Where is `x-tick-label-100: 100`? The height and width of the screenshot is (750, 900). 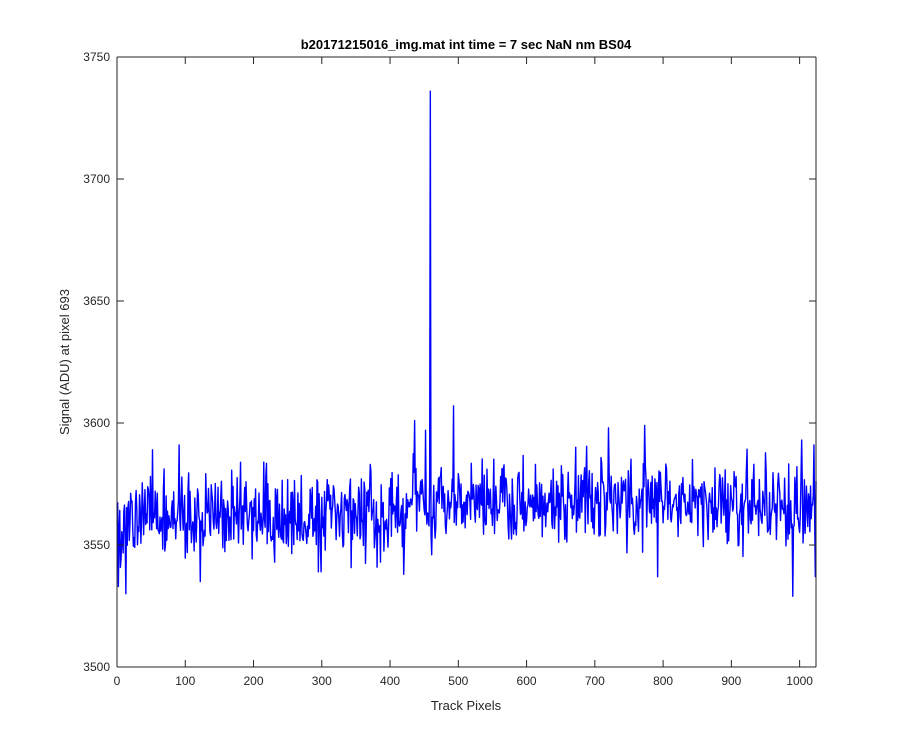 x-tick-label-100: 100 is located at coordinates (185, 681).